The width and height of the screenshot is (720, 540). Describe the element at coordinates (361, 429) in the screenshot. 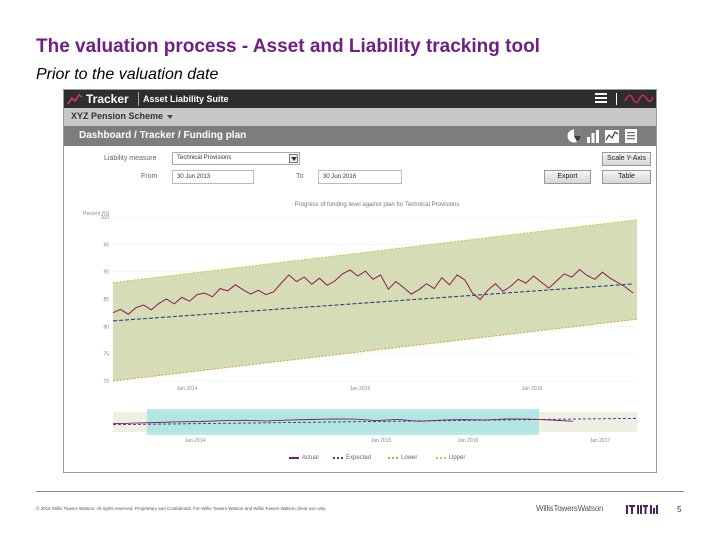

I see `navigator-chart: Jan 2014 Jan 2015 Jan 2016 Jan 2017` at that location.